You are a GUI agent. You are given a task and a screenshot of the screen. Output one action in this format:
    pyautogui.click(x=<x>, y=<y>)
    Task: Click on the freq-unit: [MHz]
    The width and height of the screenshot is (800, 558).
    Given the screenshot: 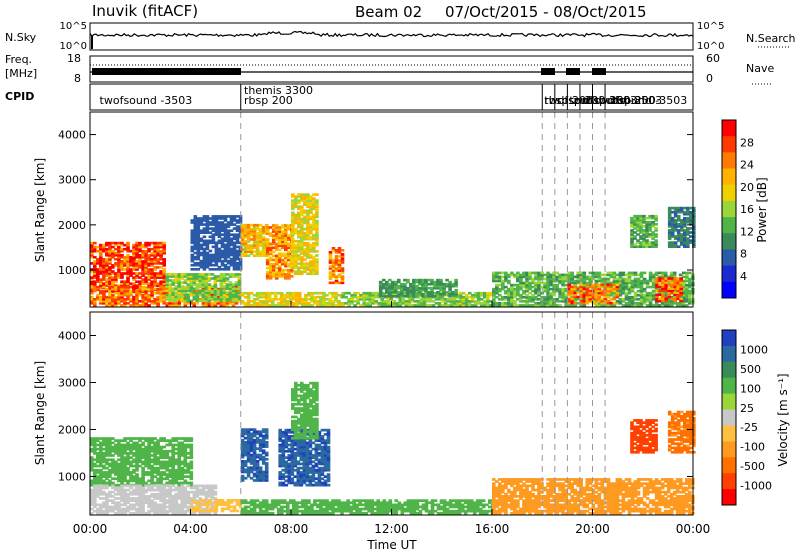 What is the action you would take?
    pyautogui.click(x=21, y=73)
    